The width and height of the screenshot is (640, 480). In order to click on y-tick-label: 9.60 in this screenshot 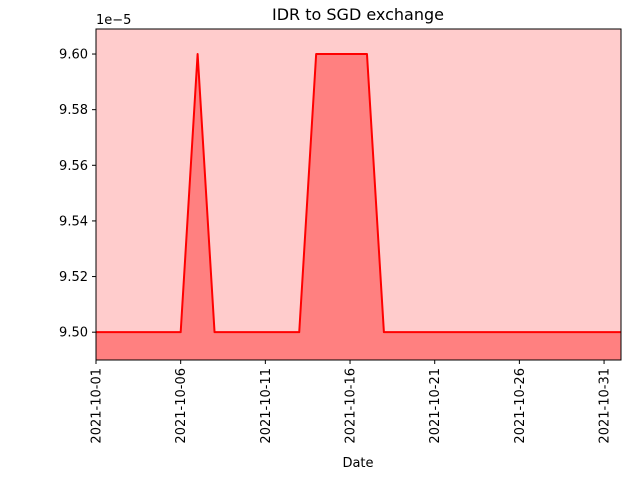, I will do `click(73, 55)`.